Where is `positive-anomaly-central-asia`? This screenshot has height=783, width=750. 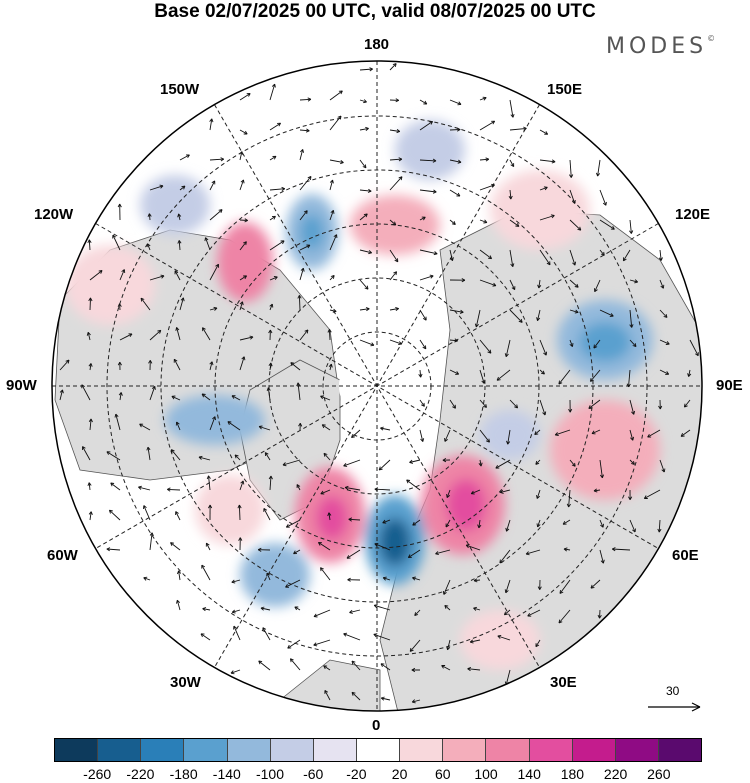 positive-anomaly-central-asia is located at coordinates (605, 450).